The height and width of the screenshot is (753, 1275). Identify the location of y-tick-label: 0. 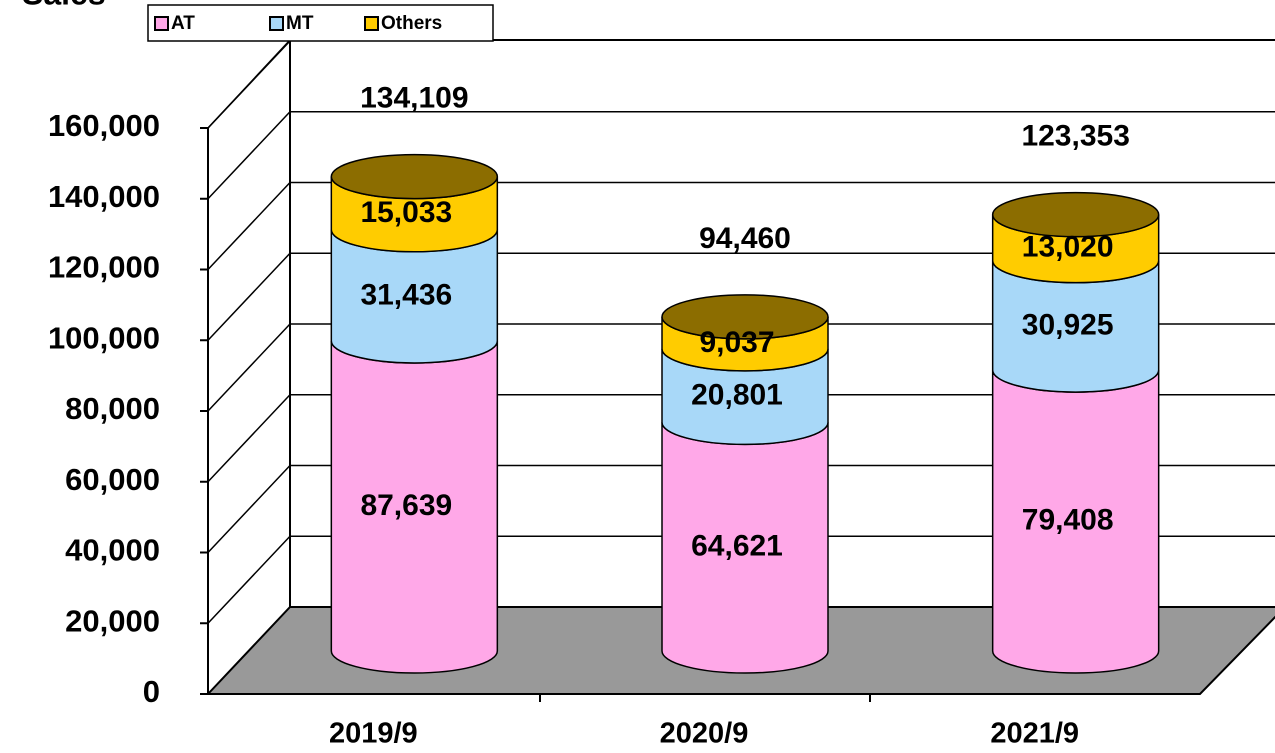
(151, 691).